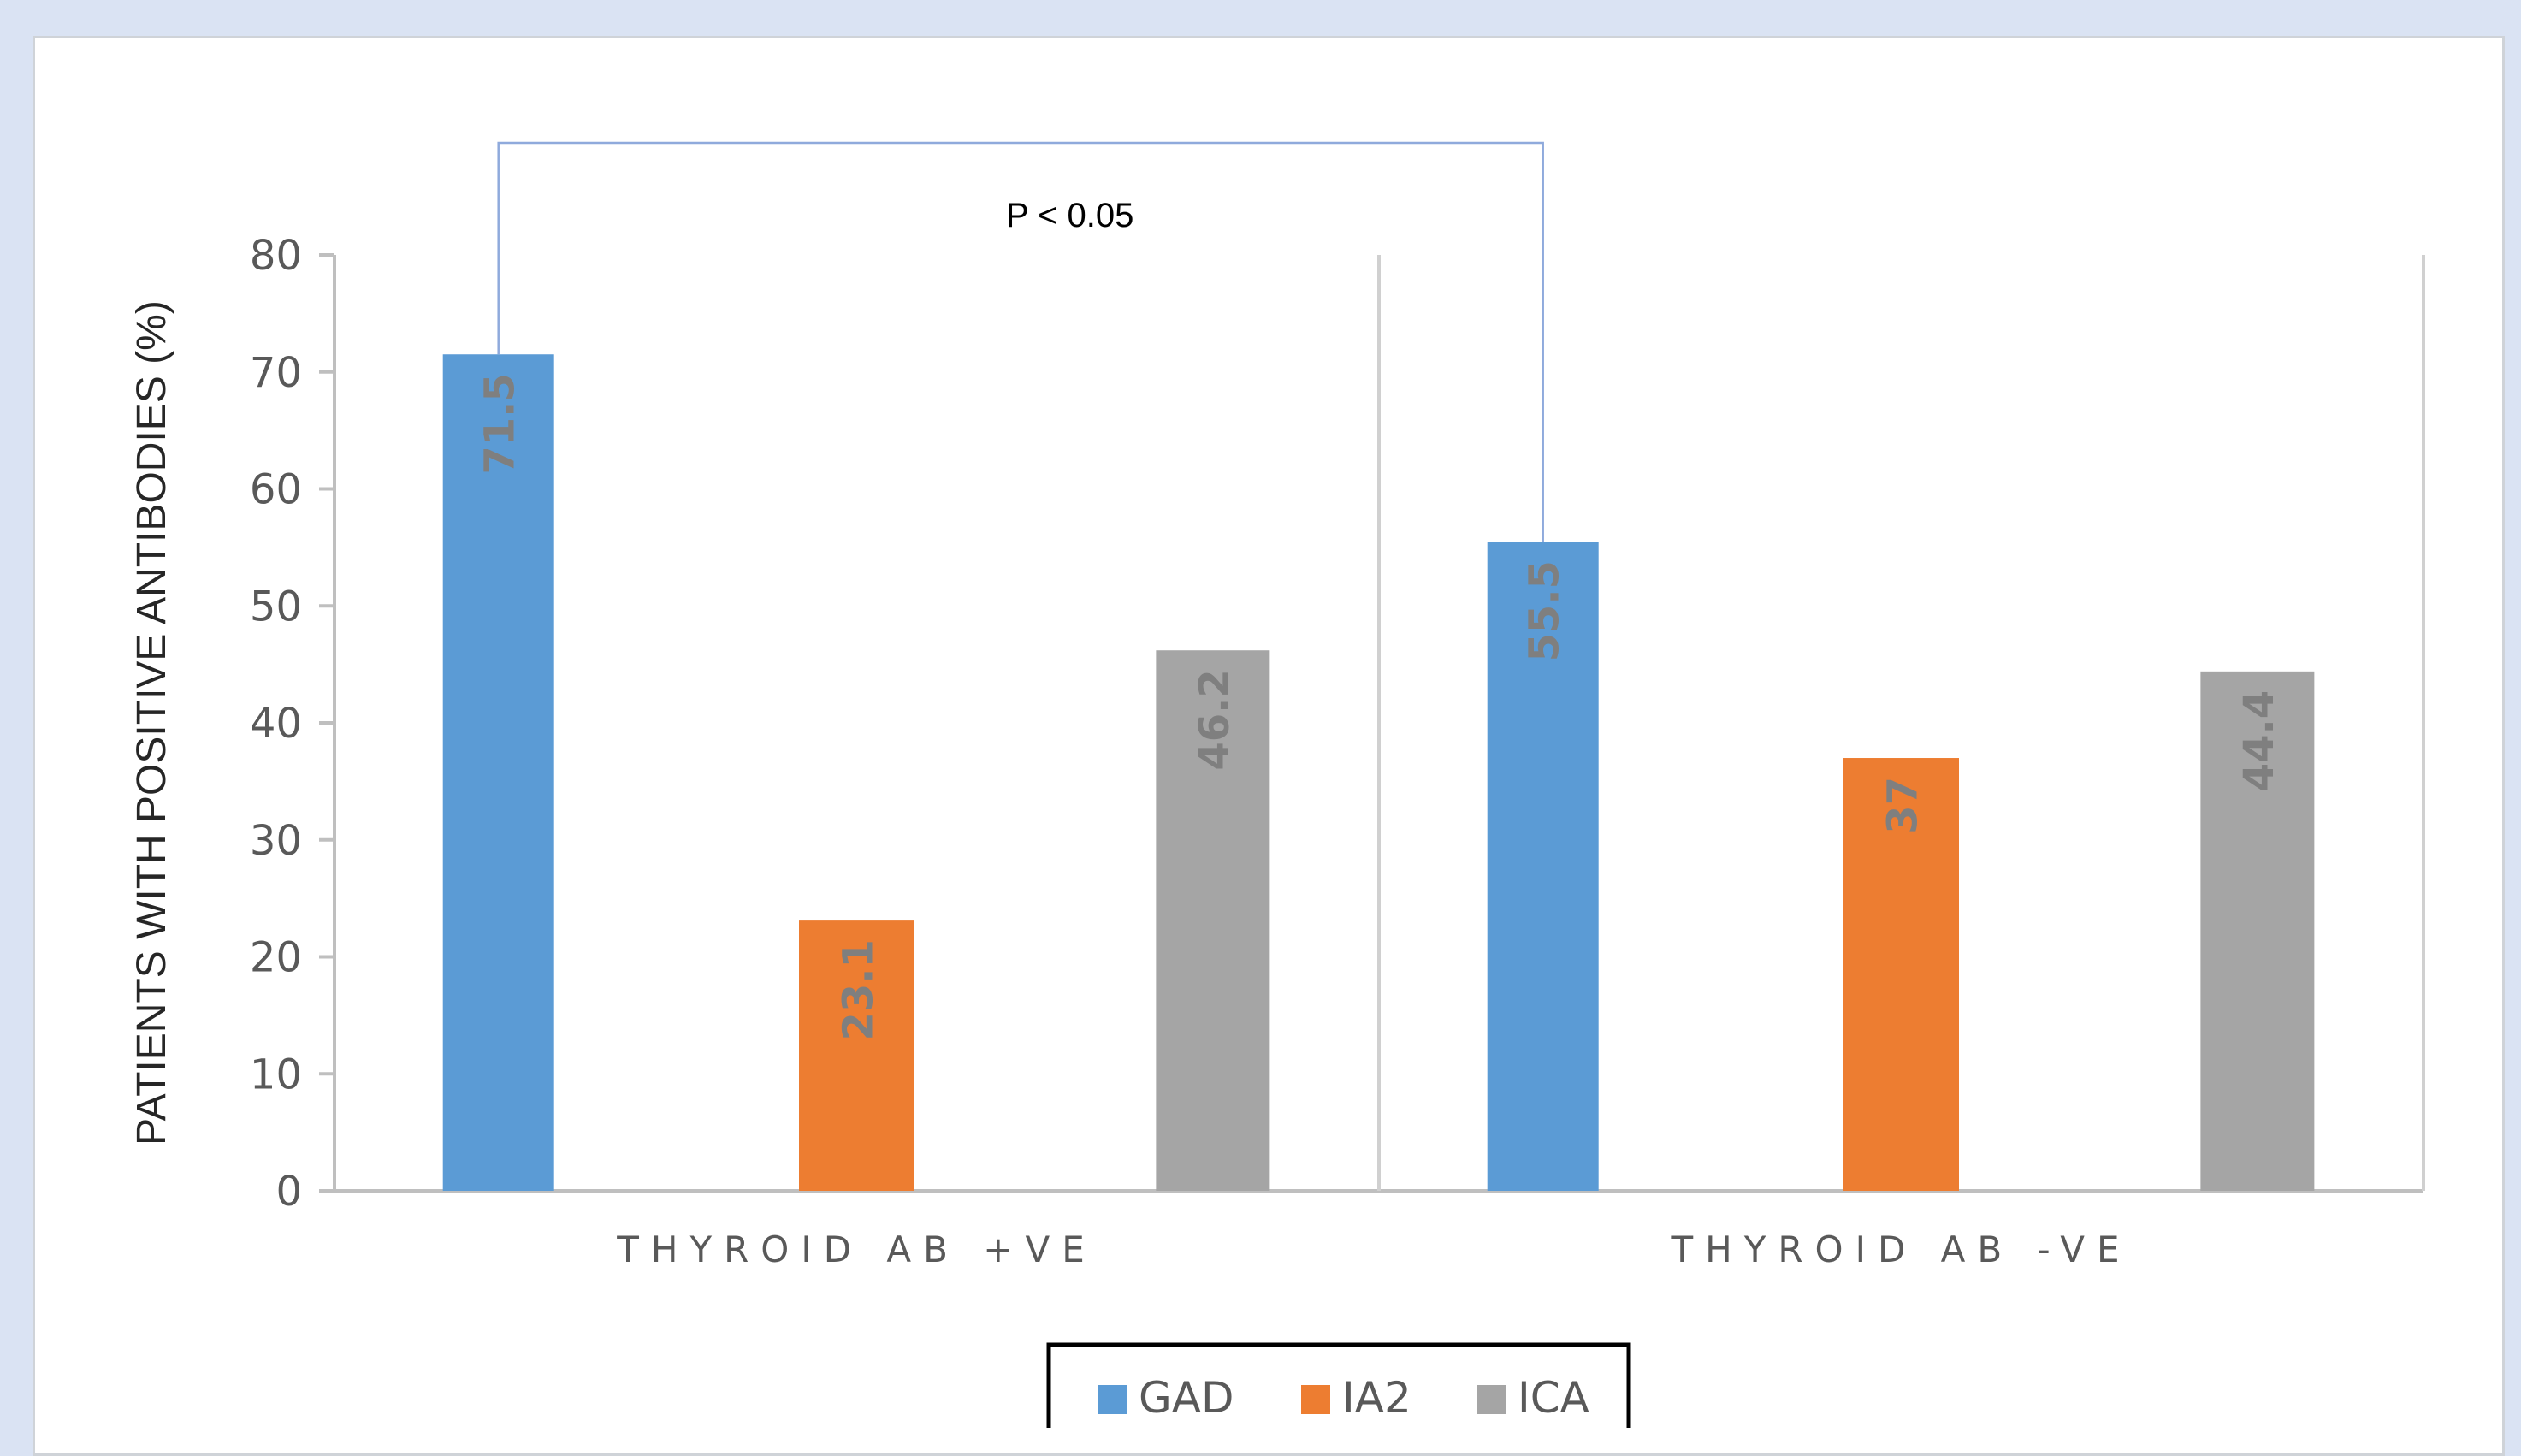 The width and height of the screenshot is (2521, 1456). I want to click on x-category-label: THYROID AB +VE, so click(856, 1249).